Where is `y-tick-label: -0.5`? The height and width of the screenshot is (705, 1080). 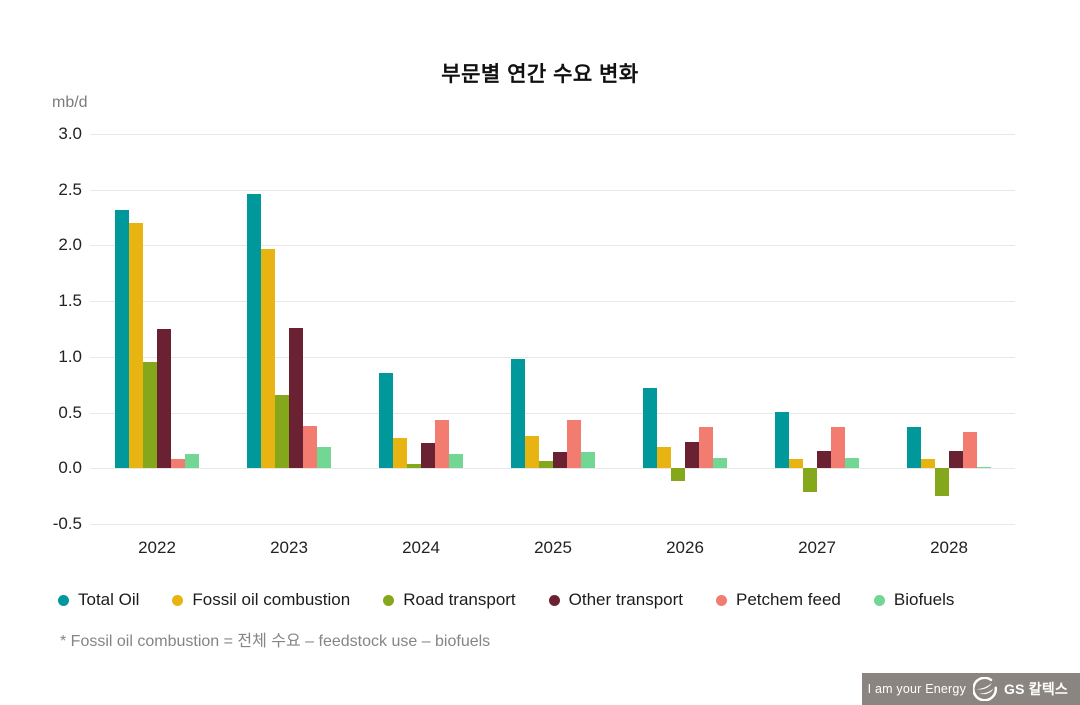 y-tick-label: -0.5 is located at coordinates (67, 523).